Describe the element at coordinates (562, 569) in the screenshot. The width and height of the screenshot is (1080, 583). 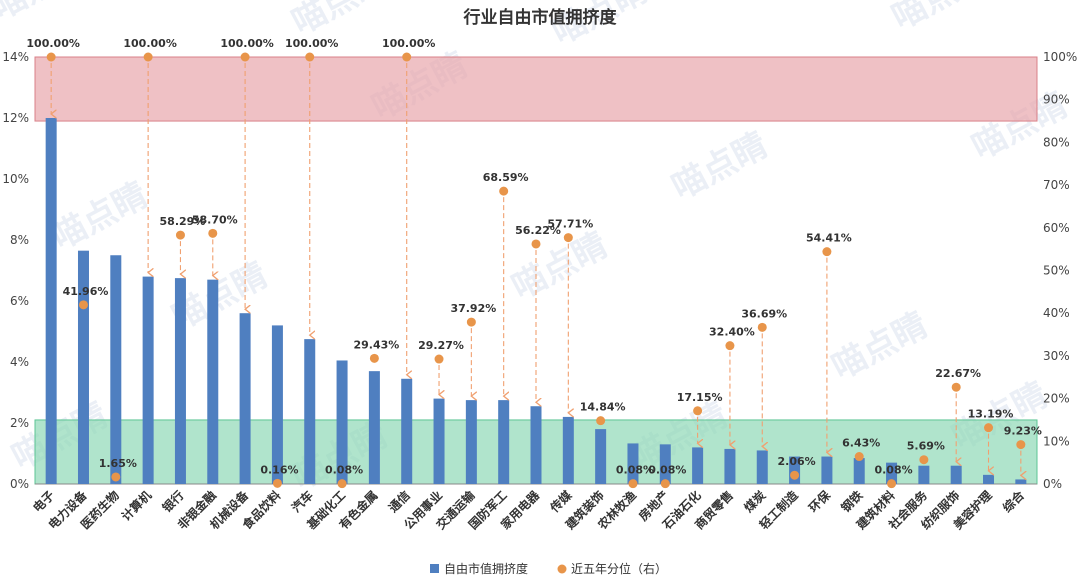
I see `legend-dot-swatch` at that location.